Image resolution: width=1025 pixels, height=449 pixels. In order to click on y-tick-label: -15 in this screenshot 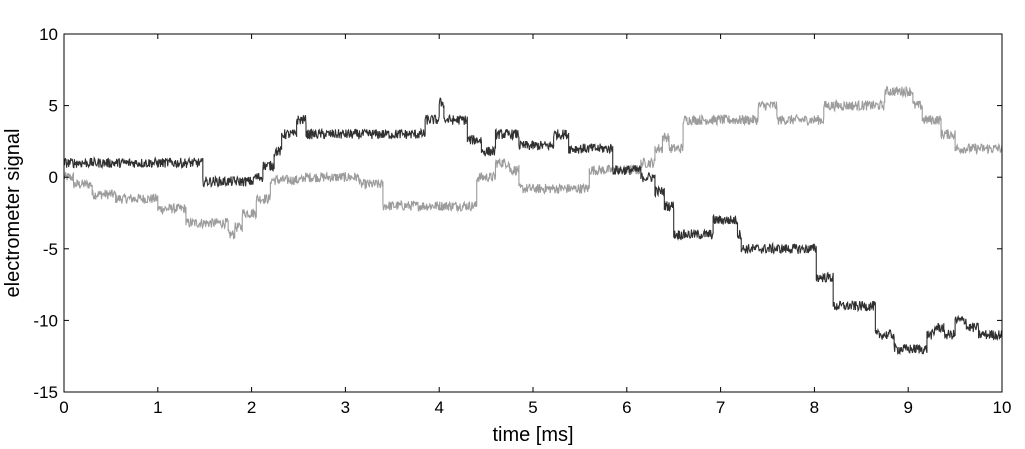, I will do `click(45, 392)`.